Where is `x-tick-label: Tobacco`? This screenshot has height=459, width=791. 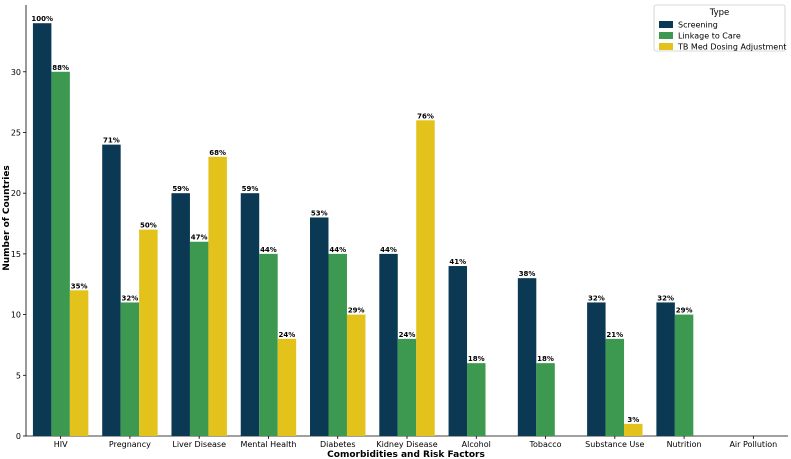
x-tick-label: Tobacco is located at coordinates (544, 444).